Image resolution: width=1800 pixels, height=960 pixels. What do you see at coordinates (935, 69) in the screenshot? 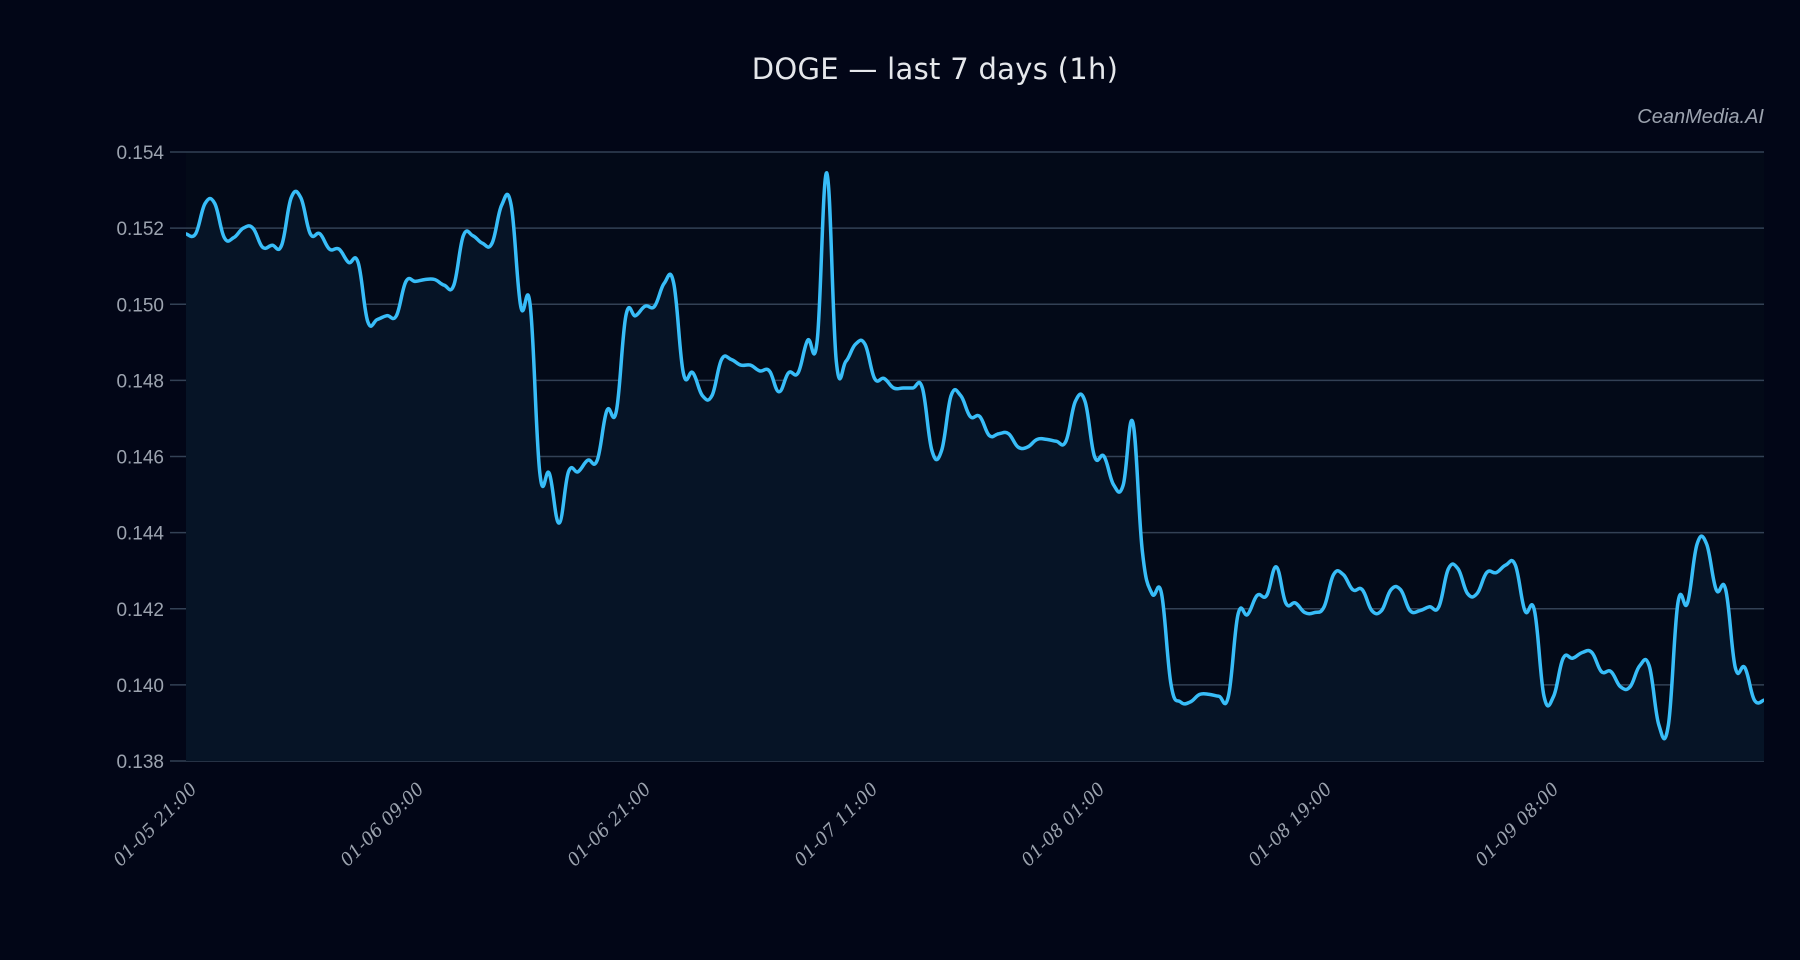
I see `chart-title: DOGE — last 7 days (1h)` at bounding box center [935, 69].